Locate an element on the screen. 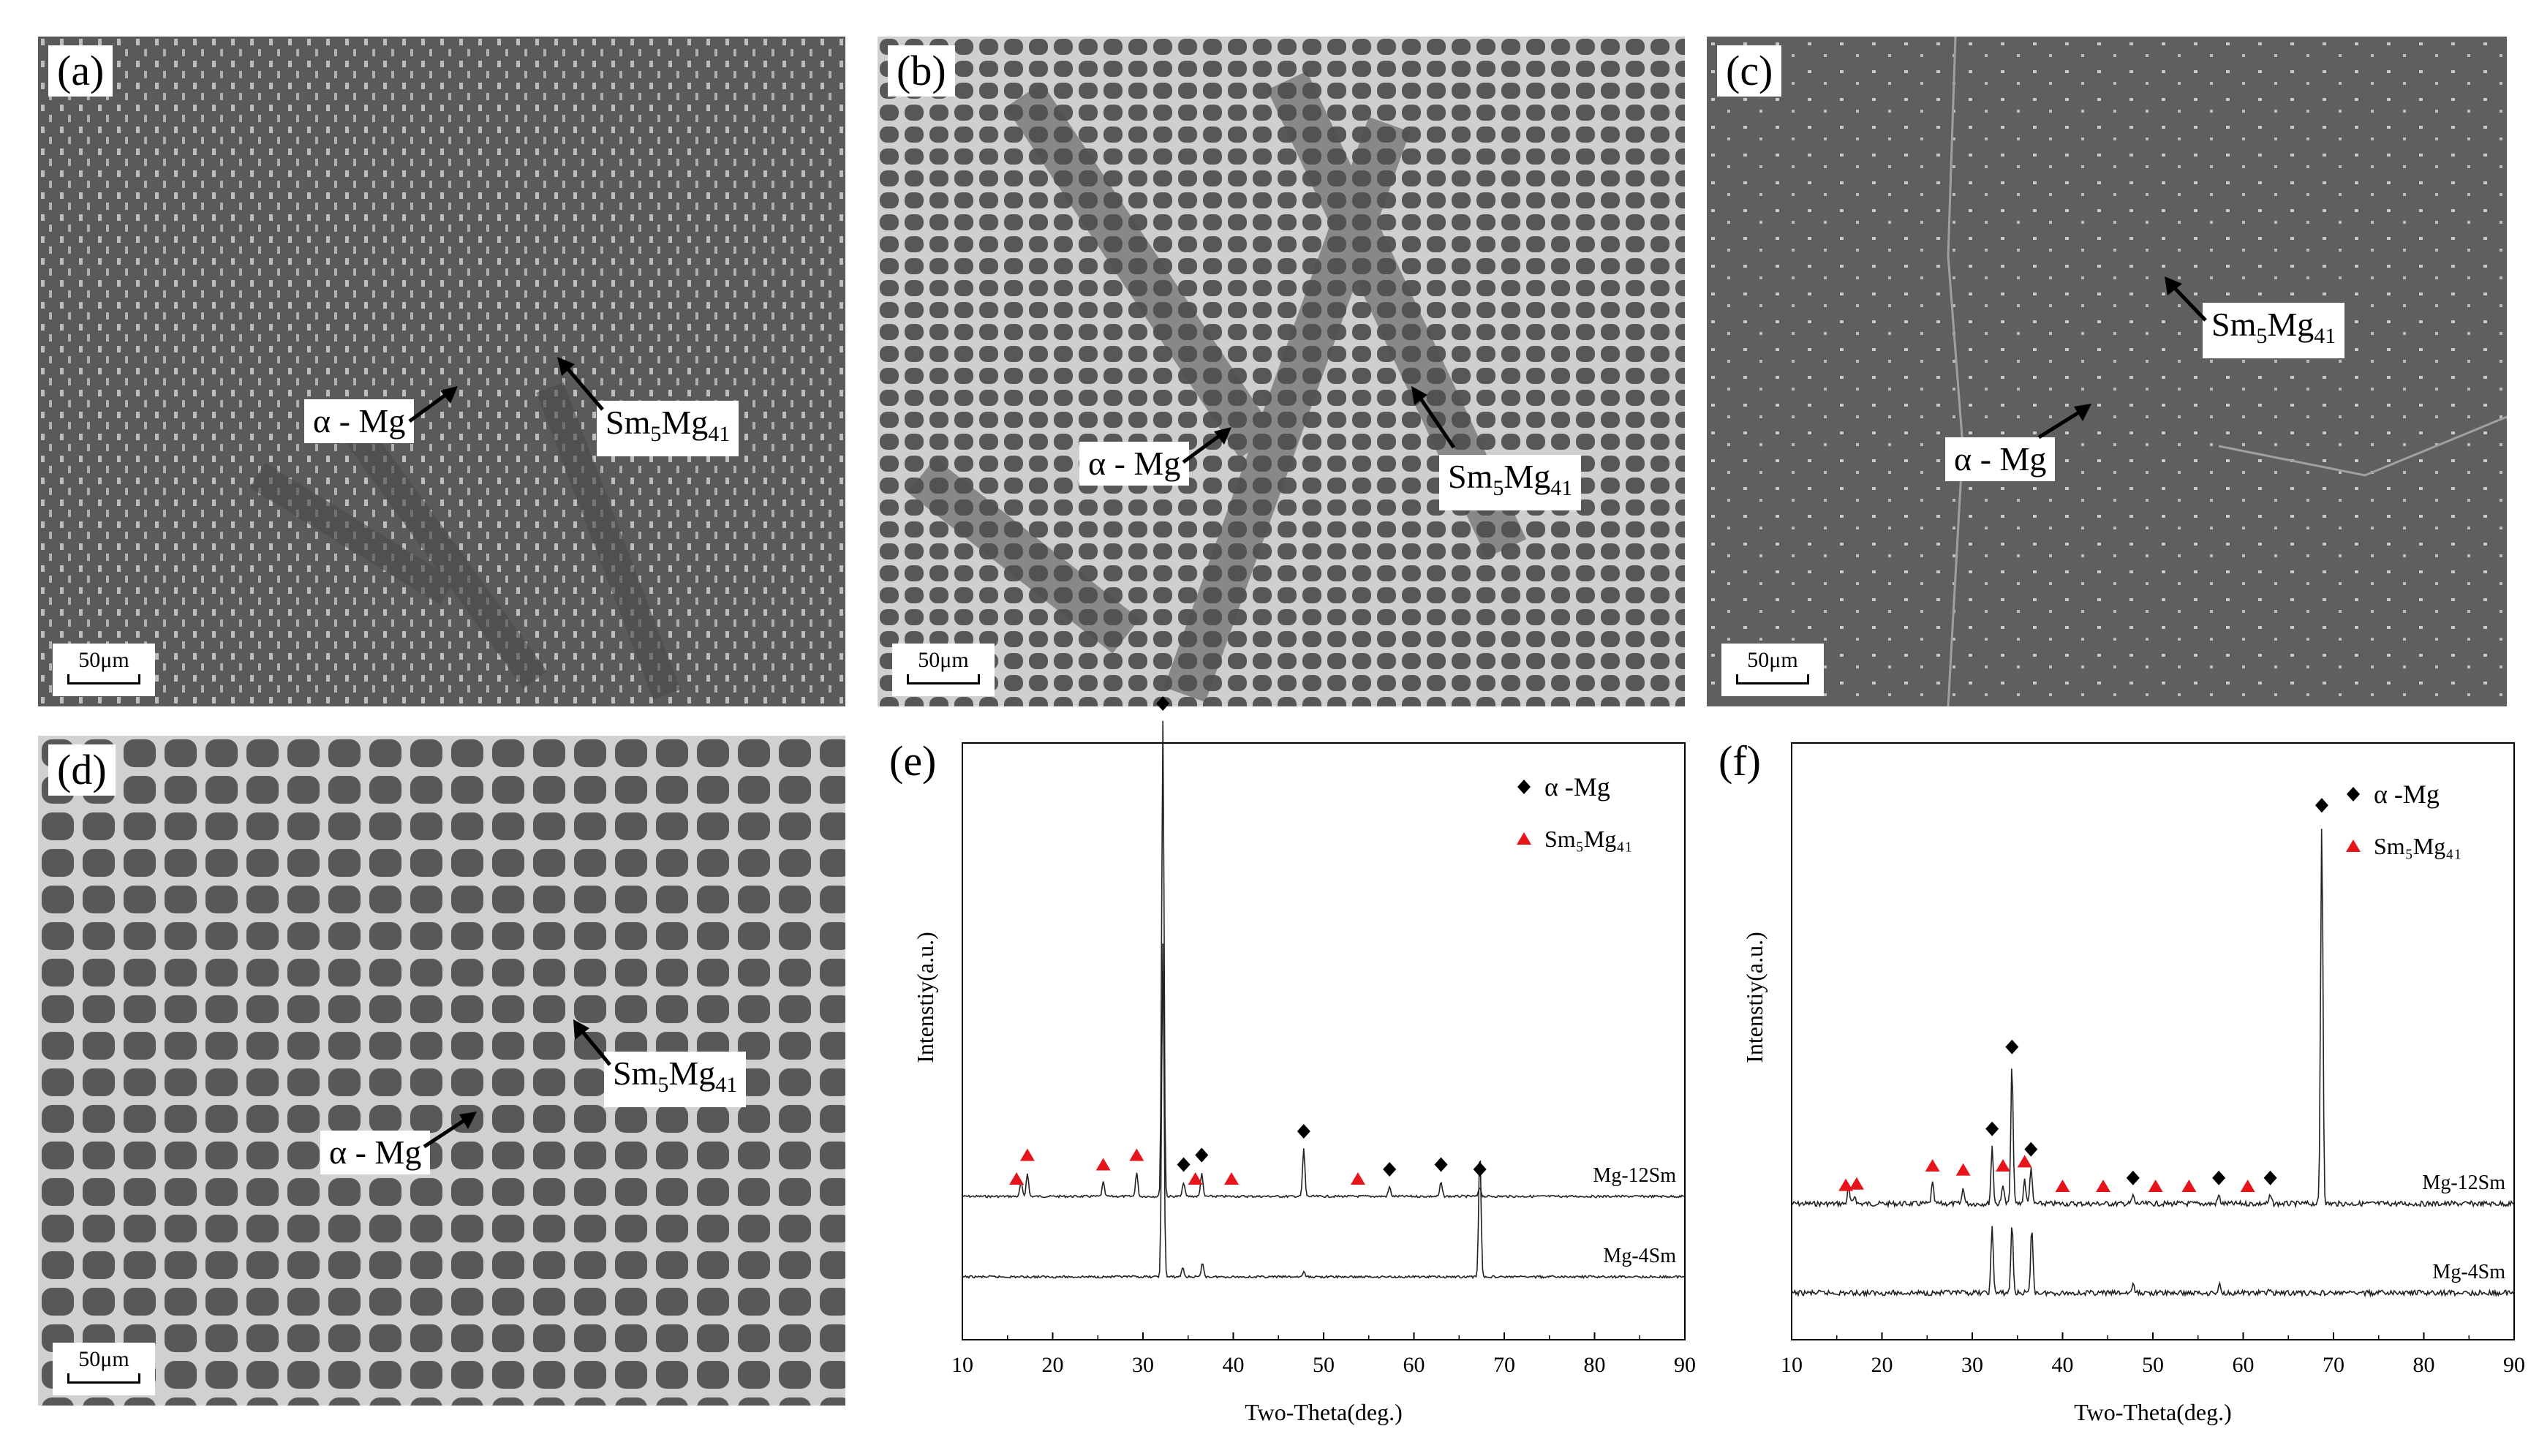 This screenshot has width=2539, height=1456. panel-label-d: (d) is located at coordinates (82, 770).